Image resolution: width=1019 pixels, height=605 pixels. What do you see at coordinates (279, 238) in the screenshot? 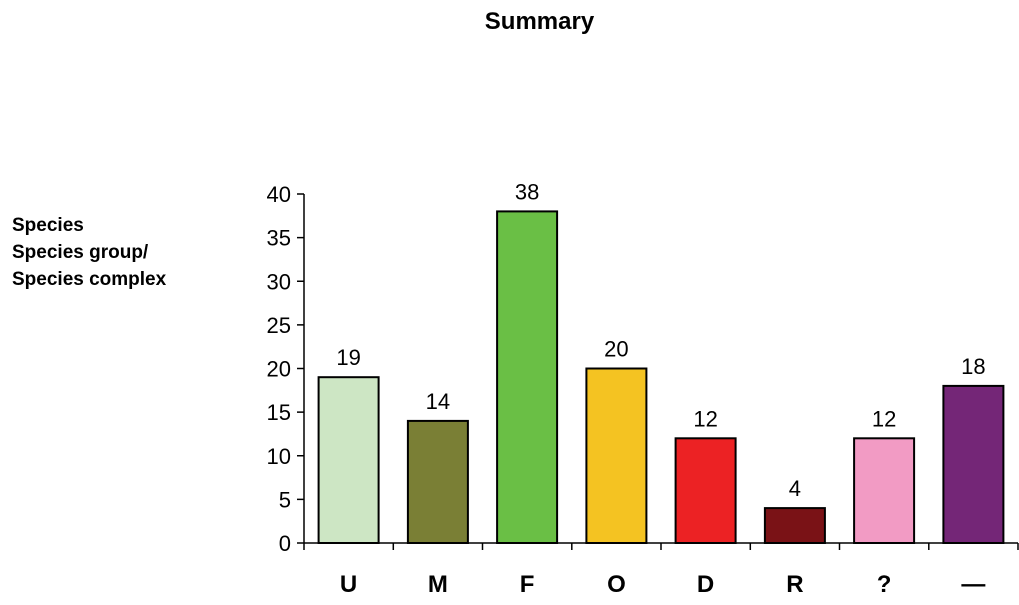
I see `y-tick-label-7: 35` at bounding box center [279, 238].